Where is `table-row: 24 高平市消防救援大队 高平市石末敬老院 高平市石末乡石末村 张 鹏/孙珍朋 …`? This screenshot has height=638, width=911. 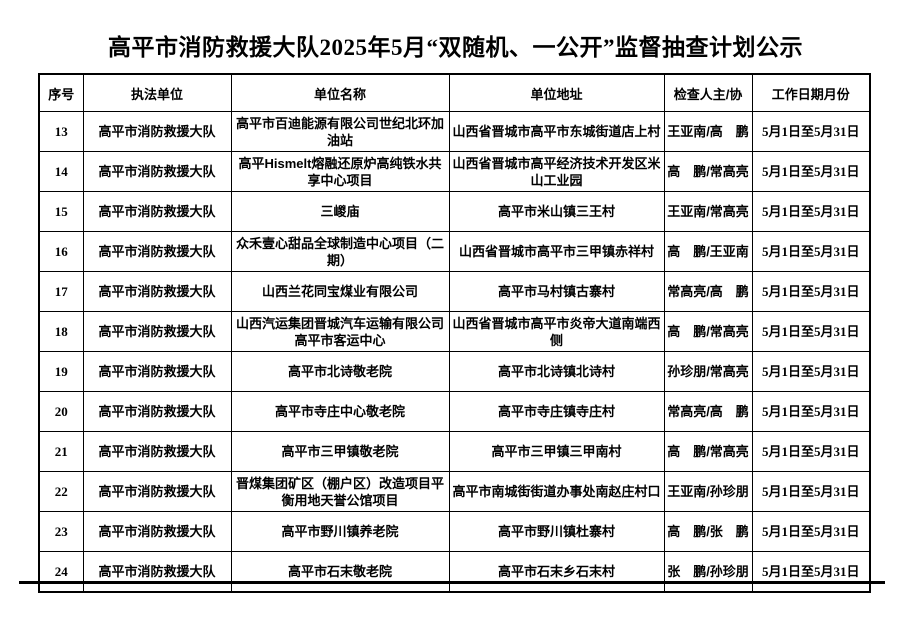 table-row: 24 高平市消防救援大队 高平市石末敬老院 高平市石末乡石末村 张 鹏/孙珍朋 … is located at coordinates (454, 572).